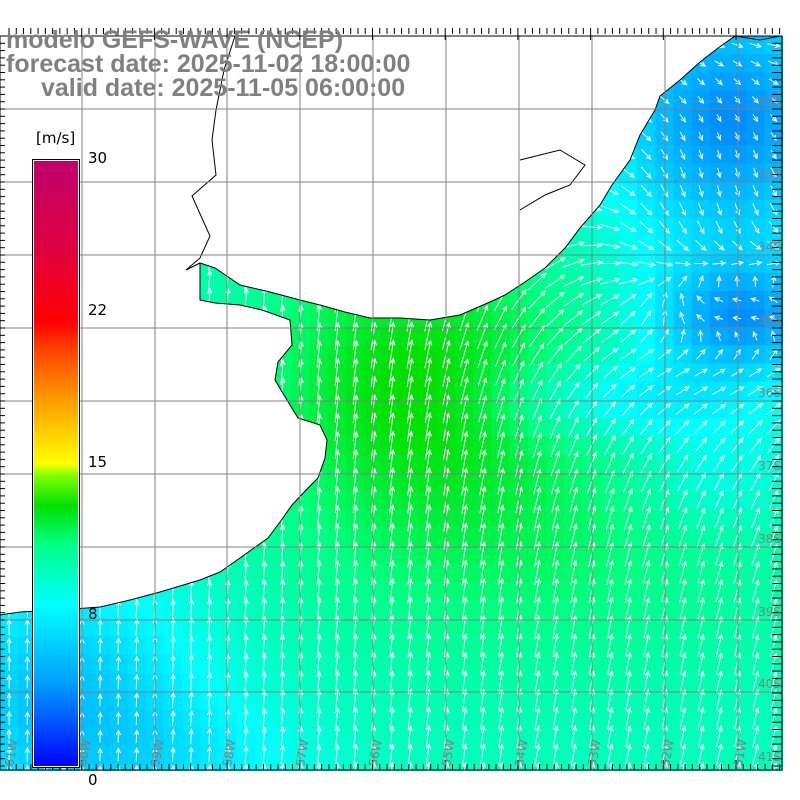 The height and width of the screenshot is (800, 800). I want to click on model-title: modelo GEFS-WAVE (NCEP), so click(175, 40).